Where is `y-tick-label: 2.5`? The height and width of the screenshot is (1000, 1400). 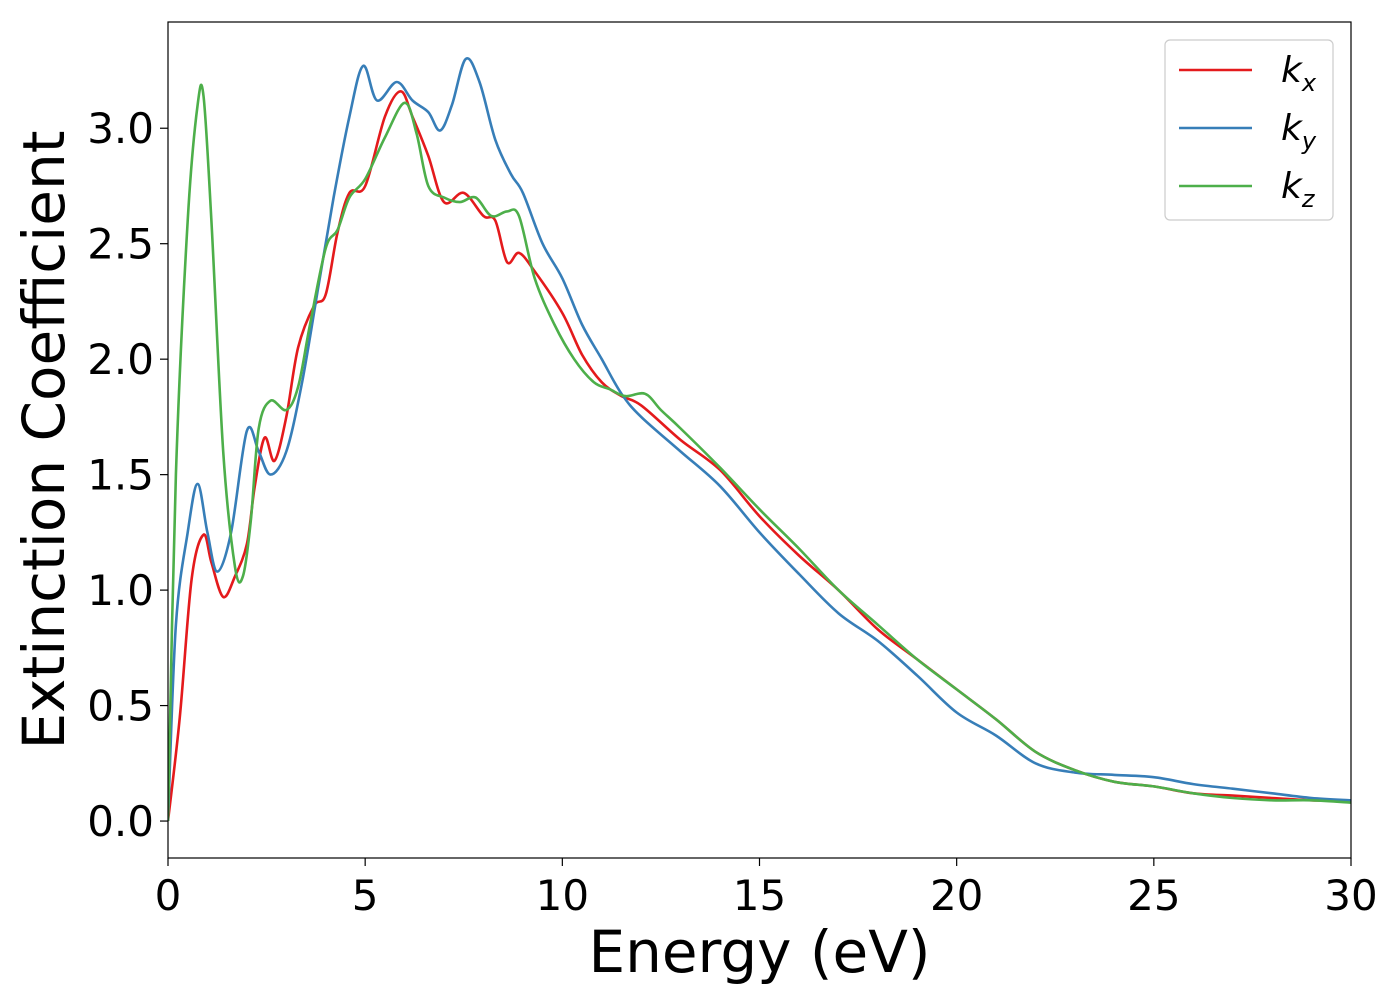
y-tick-label: 2.5 is located at coordinates (120, 244).